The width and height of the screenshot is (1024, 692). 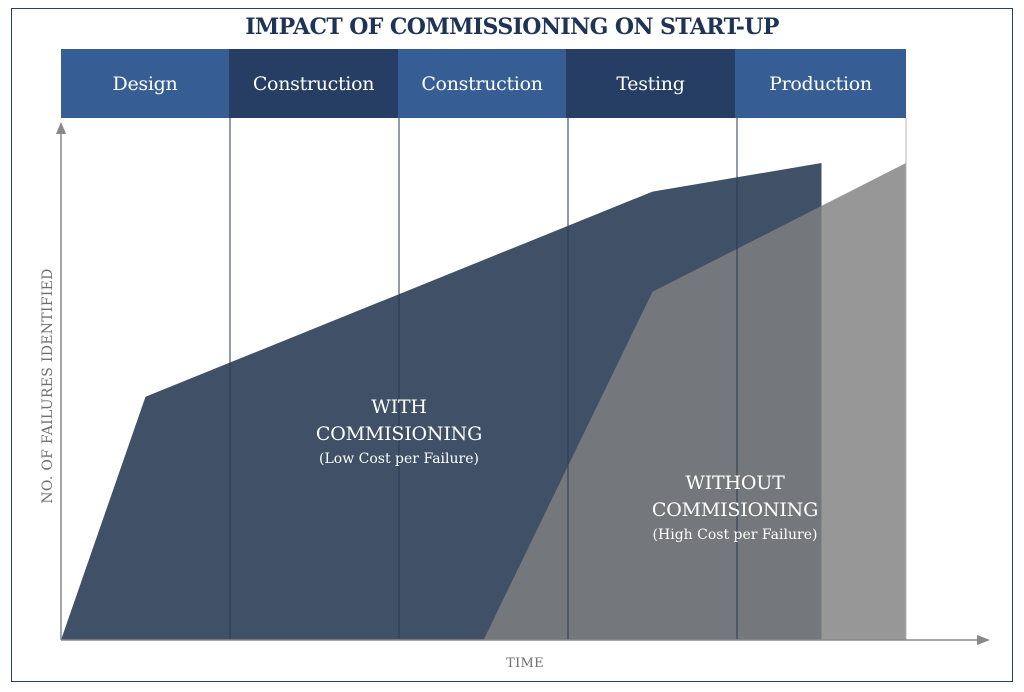 I want to click on with-label-line-2: COMMISIONING, so click(x=399, y=434).